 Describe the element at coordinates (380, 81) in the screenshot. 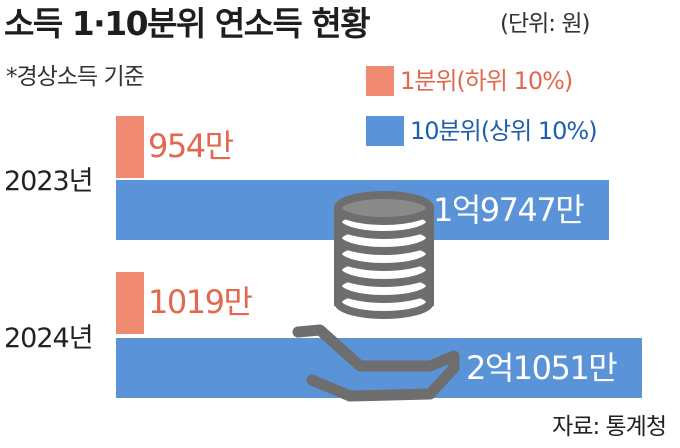

I see `legend-swatch-low` at that location.